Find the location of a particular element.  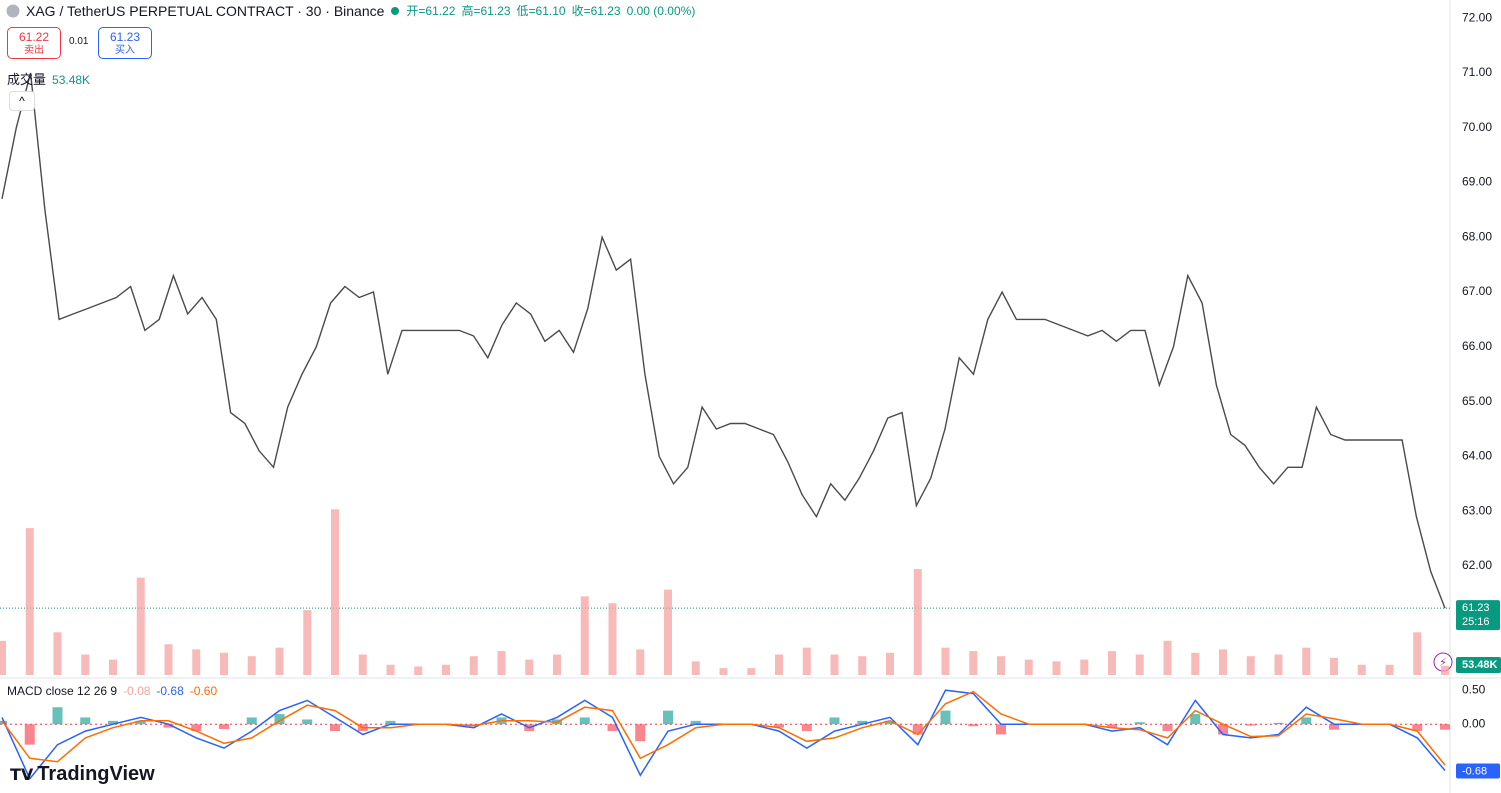

y-tick-label: 69.00 is located at coordinates (1477, 182).